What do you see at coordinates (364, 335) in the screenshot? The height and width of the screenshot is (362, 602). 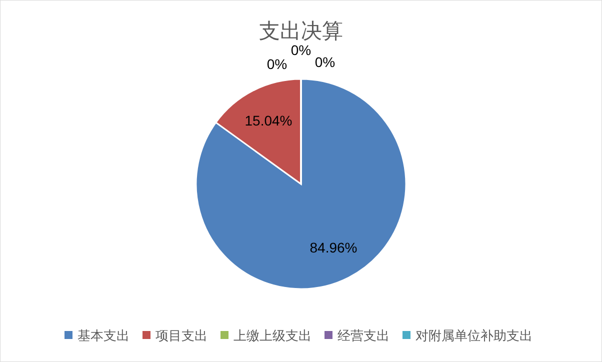 I see `legend-label: 经营支出` at bounding box center [364, 335].